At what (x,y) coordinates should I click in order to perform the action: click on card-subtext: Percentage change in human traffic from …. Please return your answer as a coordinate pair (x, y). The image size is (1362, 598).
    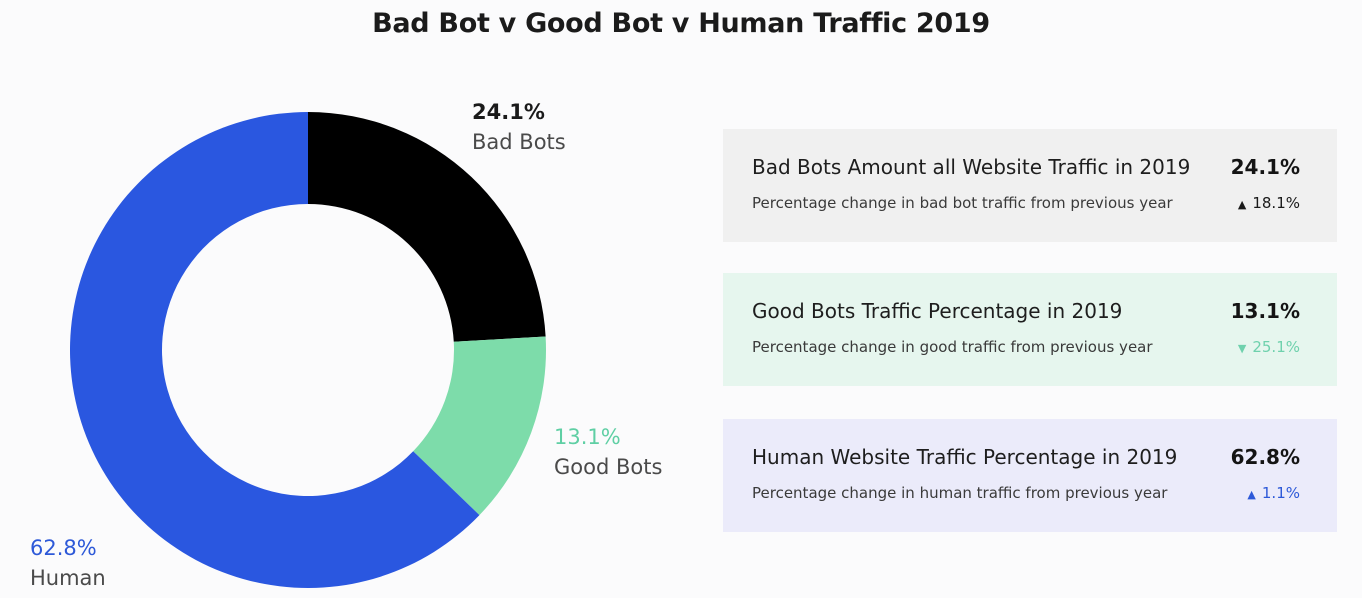
    Looking at the image, I should click on (960, 493).